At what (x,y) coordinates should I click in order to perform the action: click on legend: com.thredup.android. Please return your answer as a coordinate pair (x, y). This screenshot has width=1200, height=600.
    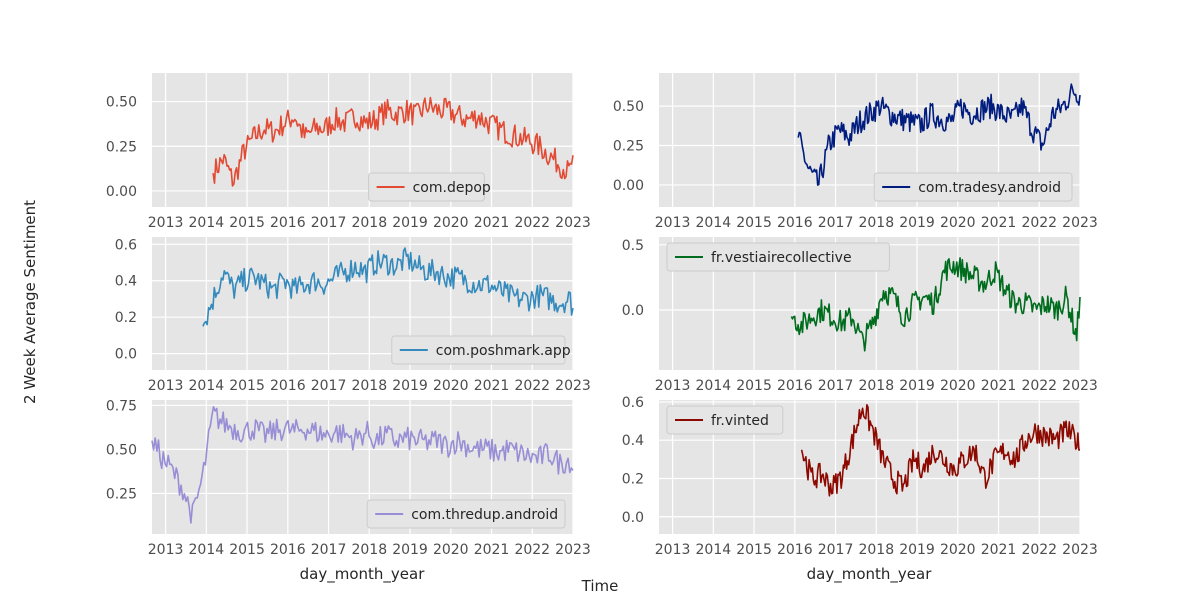
    Looking at the image, I should click on (466, 514).